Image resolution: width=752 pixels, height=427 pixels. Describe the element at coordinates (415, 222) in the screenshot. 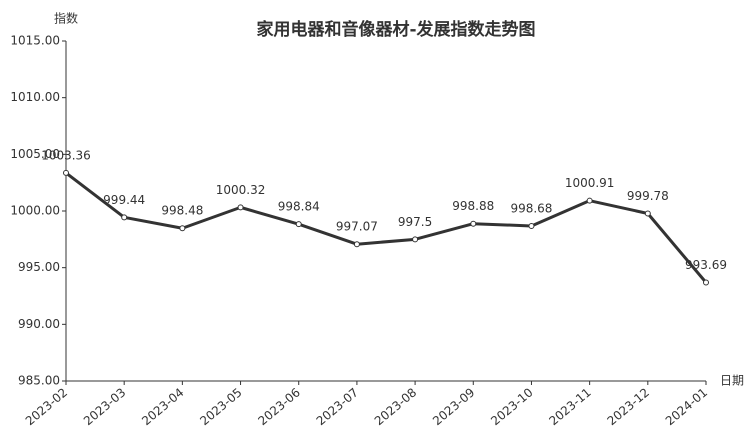

I see `data-label: 997.5` at that location.